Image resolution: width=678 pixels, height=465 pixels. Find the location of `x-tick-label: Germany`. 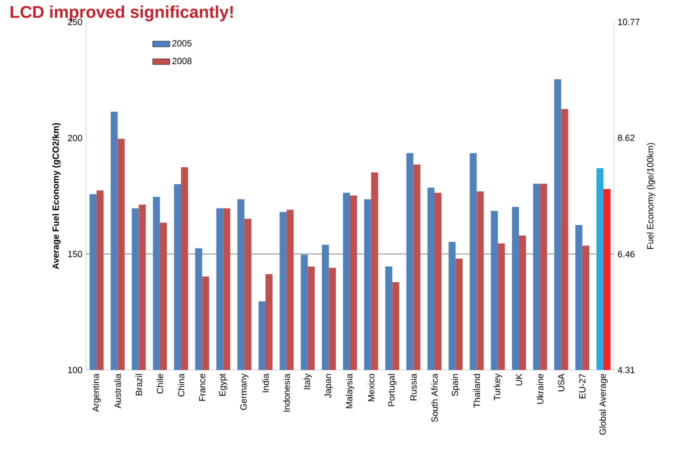

x-tick-label: Germany is located at coordinates (244, 392).